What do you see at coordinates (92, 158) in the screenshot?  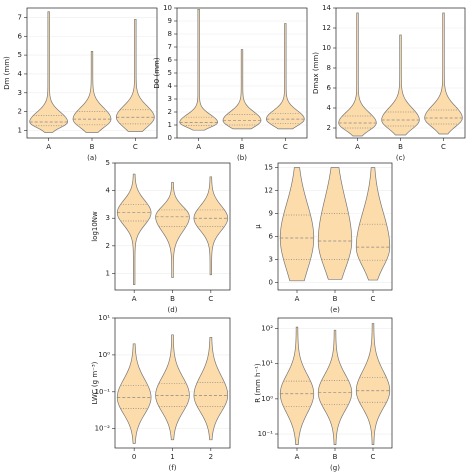 I see `panel-label: (a)` at bounding box center [92, 158].